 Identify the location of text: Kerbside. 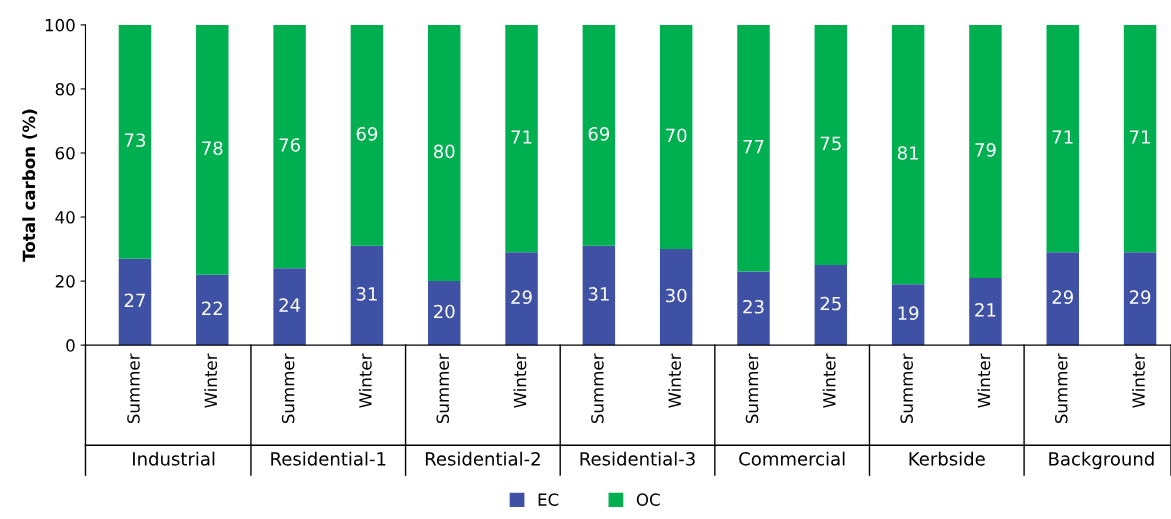
(947, 458).